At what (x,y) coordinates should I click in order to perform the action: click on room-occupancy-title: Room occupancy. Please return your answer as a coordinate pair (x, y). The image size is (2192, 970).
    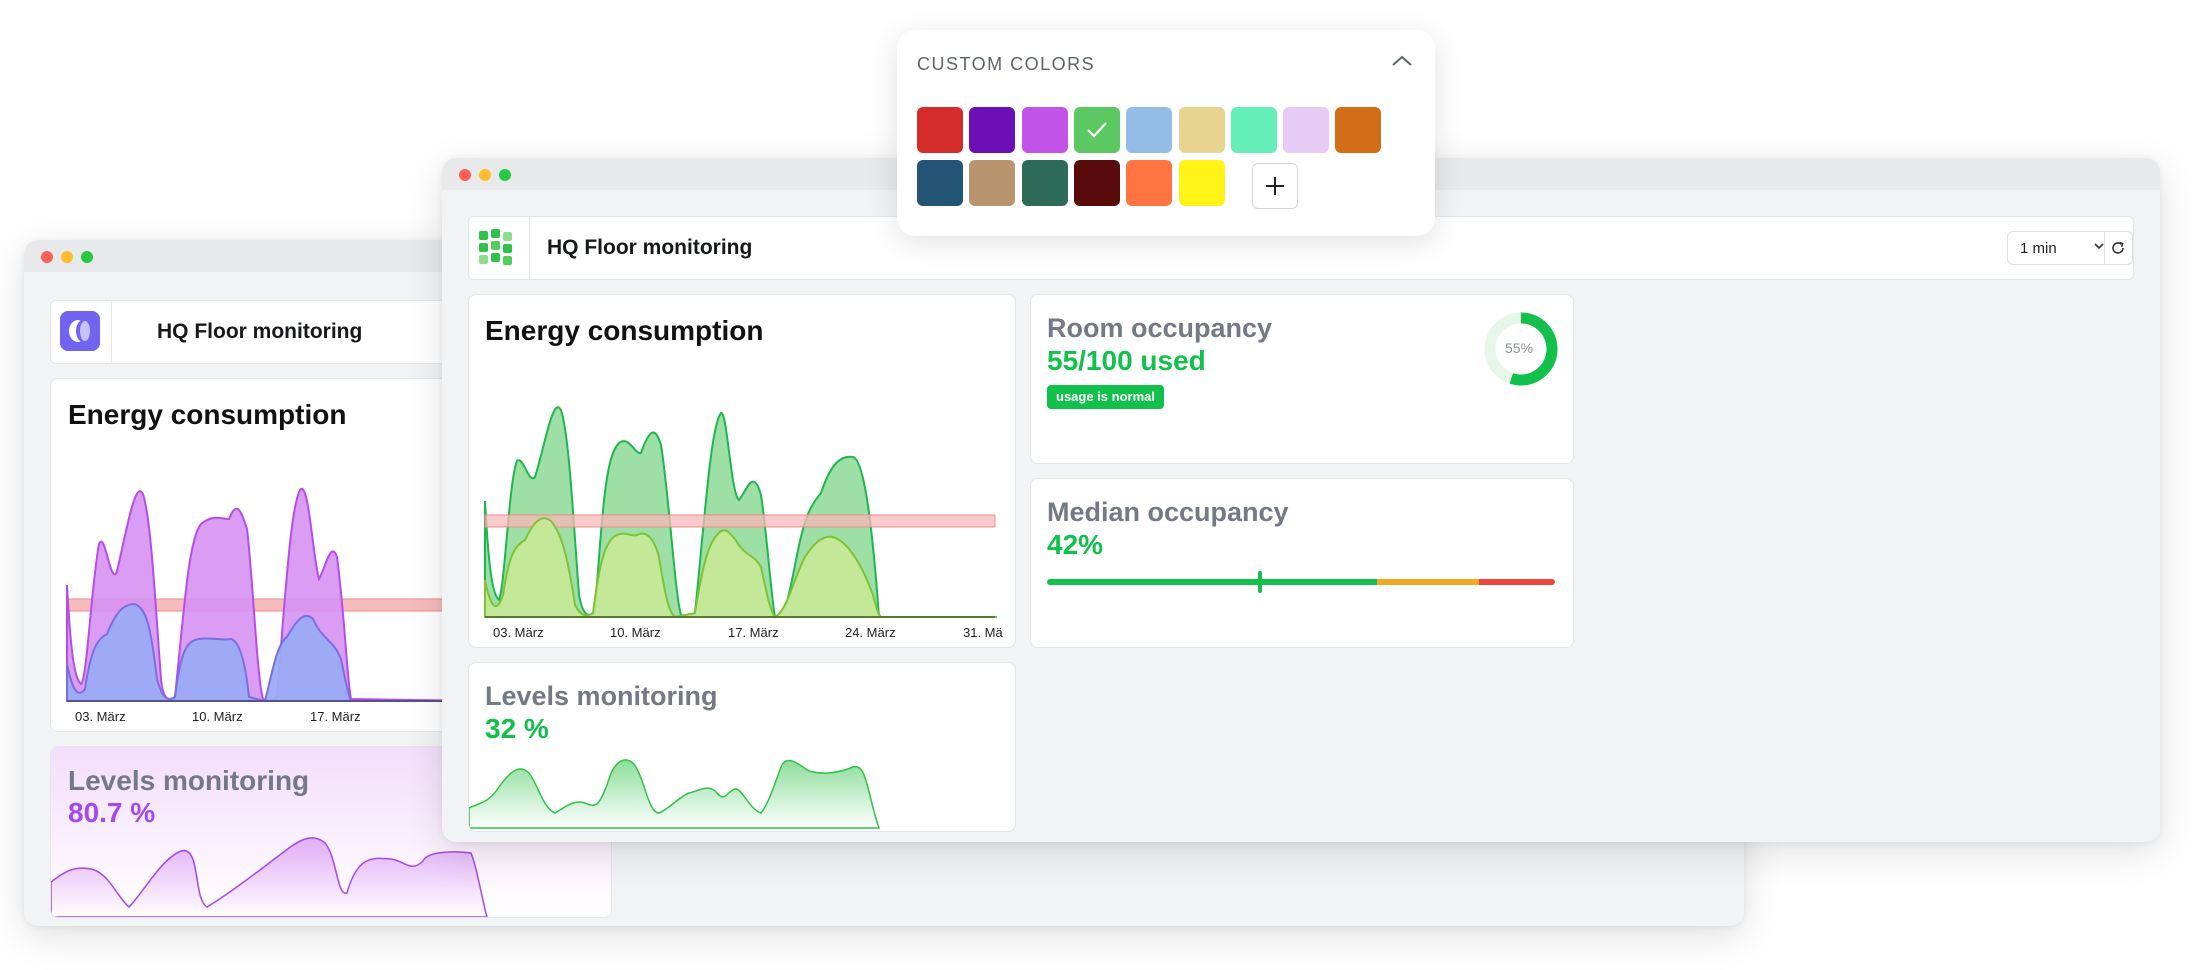
    Looking at the image, I should click on (1160, 328).